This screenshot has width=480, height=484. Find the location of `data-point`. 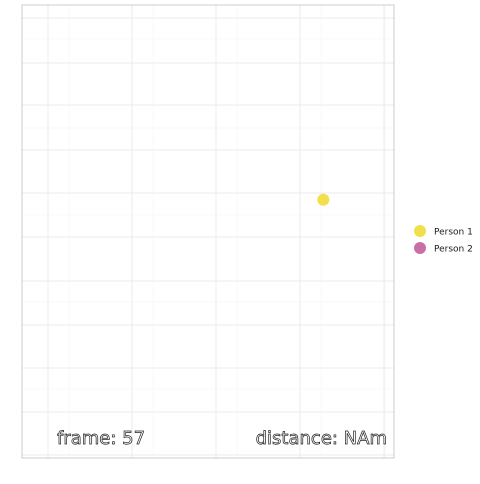

data-point is located at coordinates (323, 199).